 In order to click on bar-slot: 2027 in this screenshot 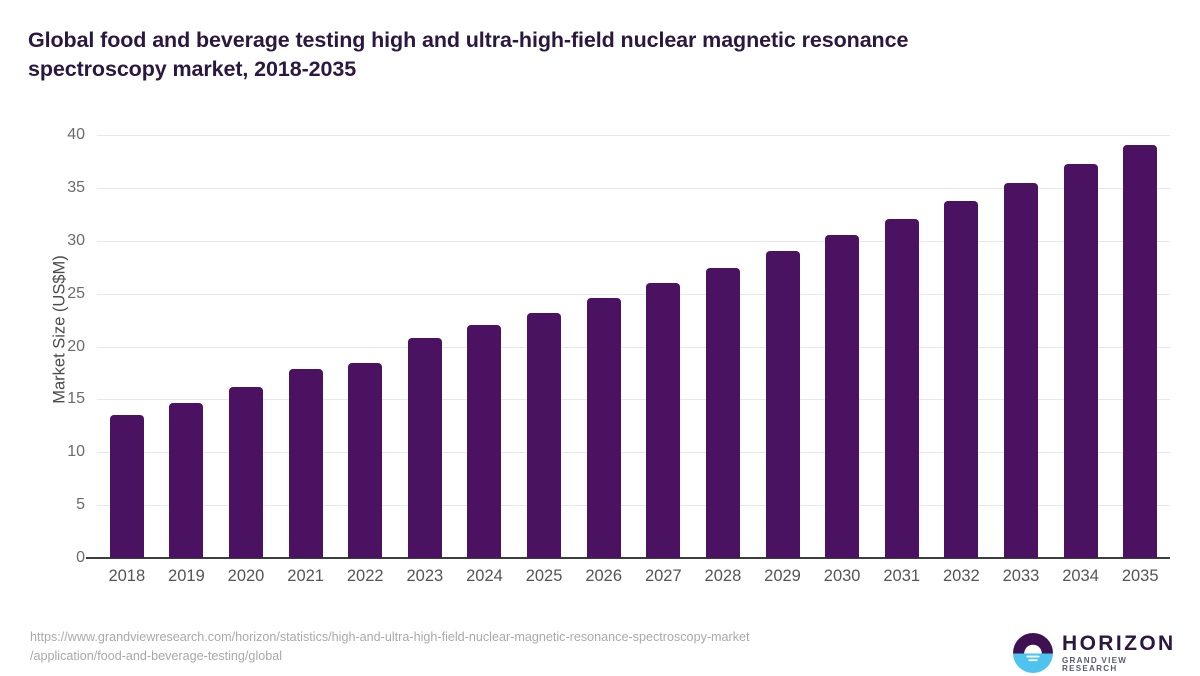, I will do `click(664, 360)`.